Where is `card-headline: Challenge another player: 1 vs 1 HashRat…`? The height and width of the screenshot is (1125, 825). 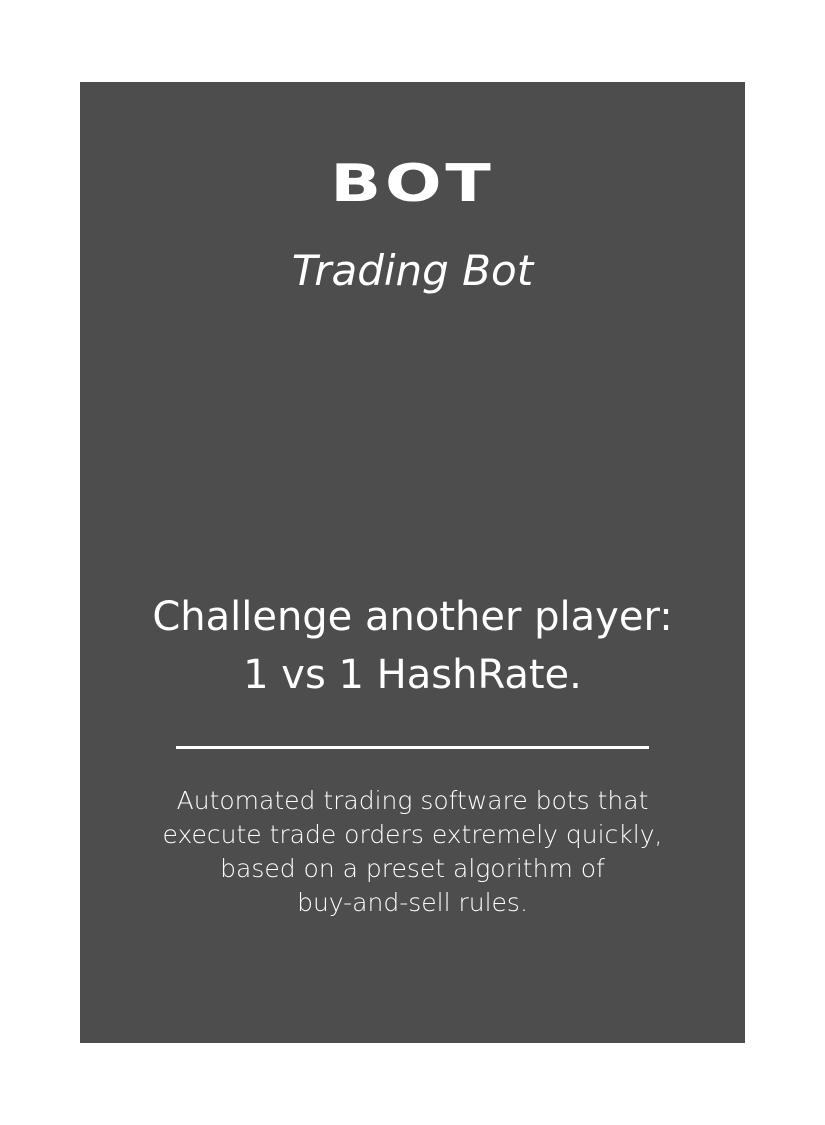
card-headline: Challenge another player: 1 vs 1 HashRat… is located at coordinates (412, 646).